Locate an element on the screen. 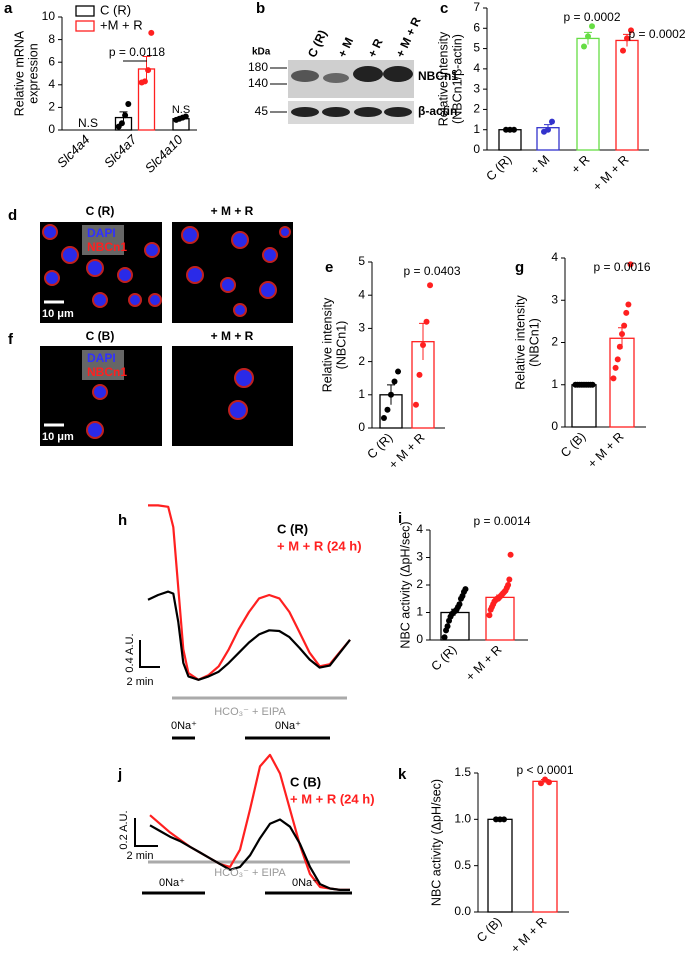  panel-label: c is located at coordinates (444, 8).